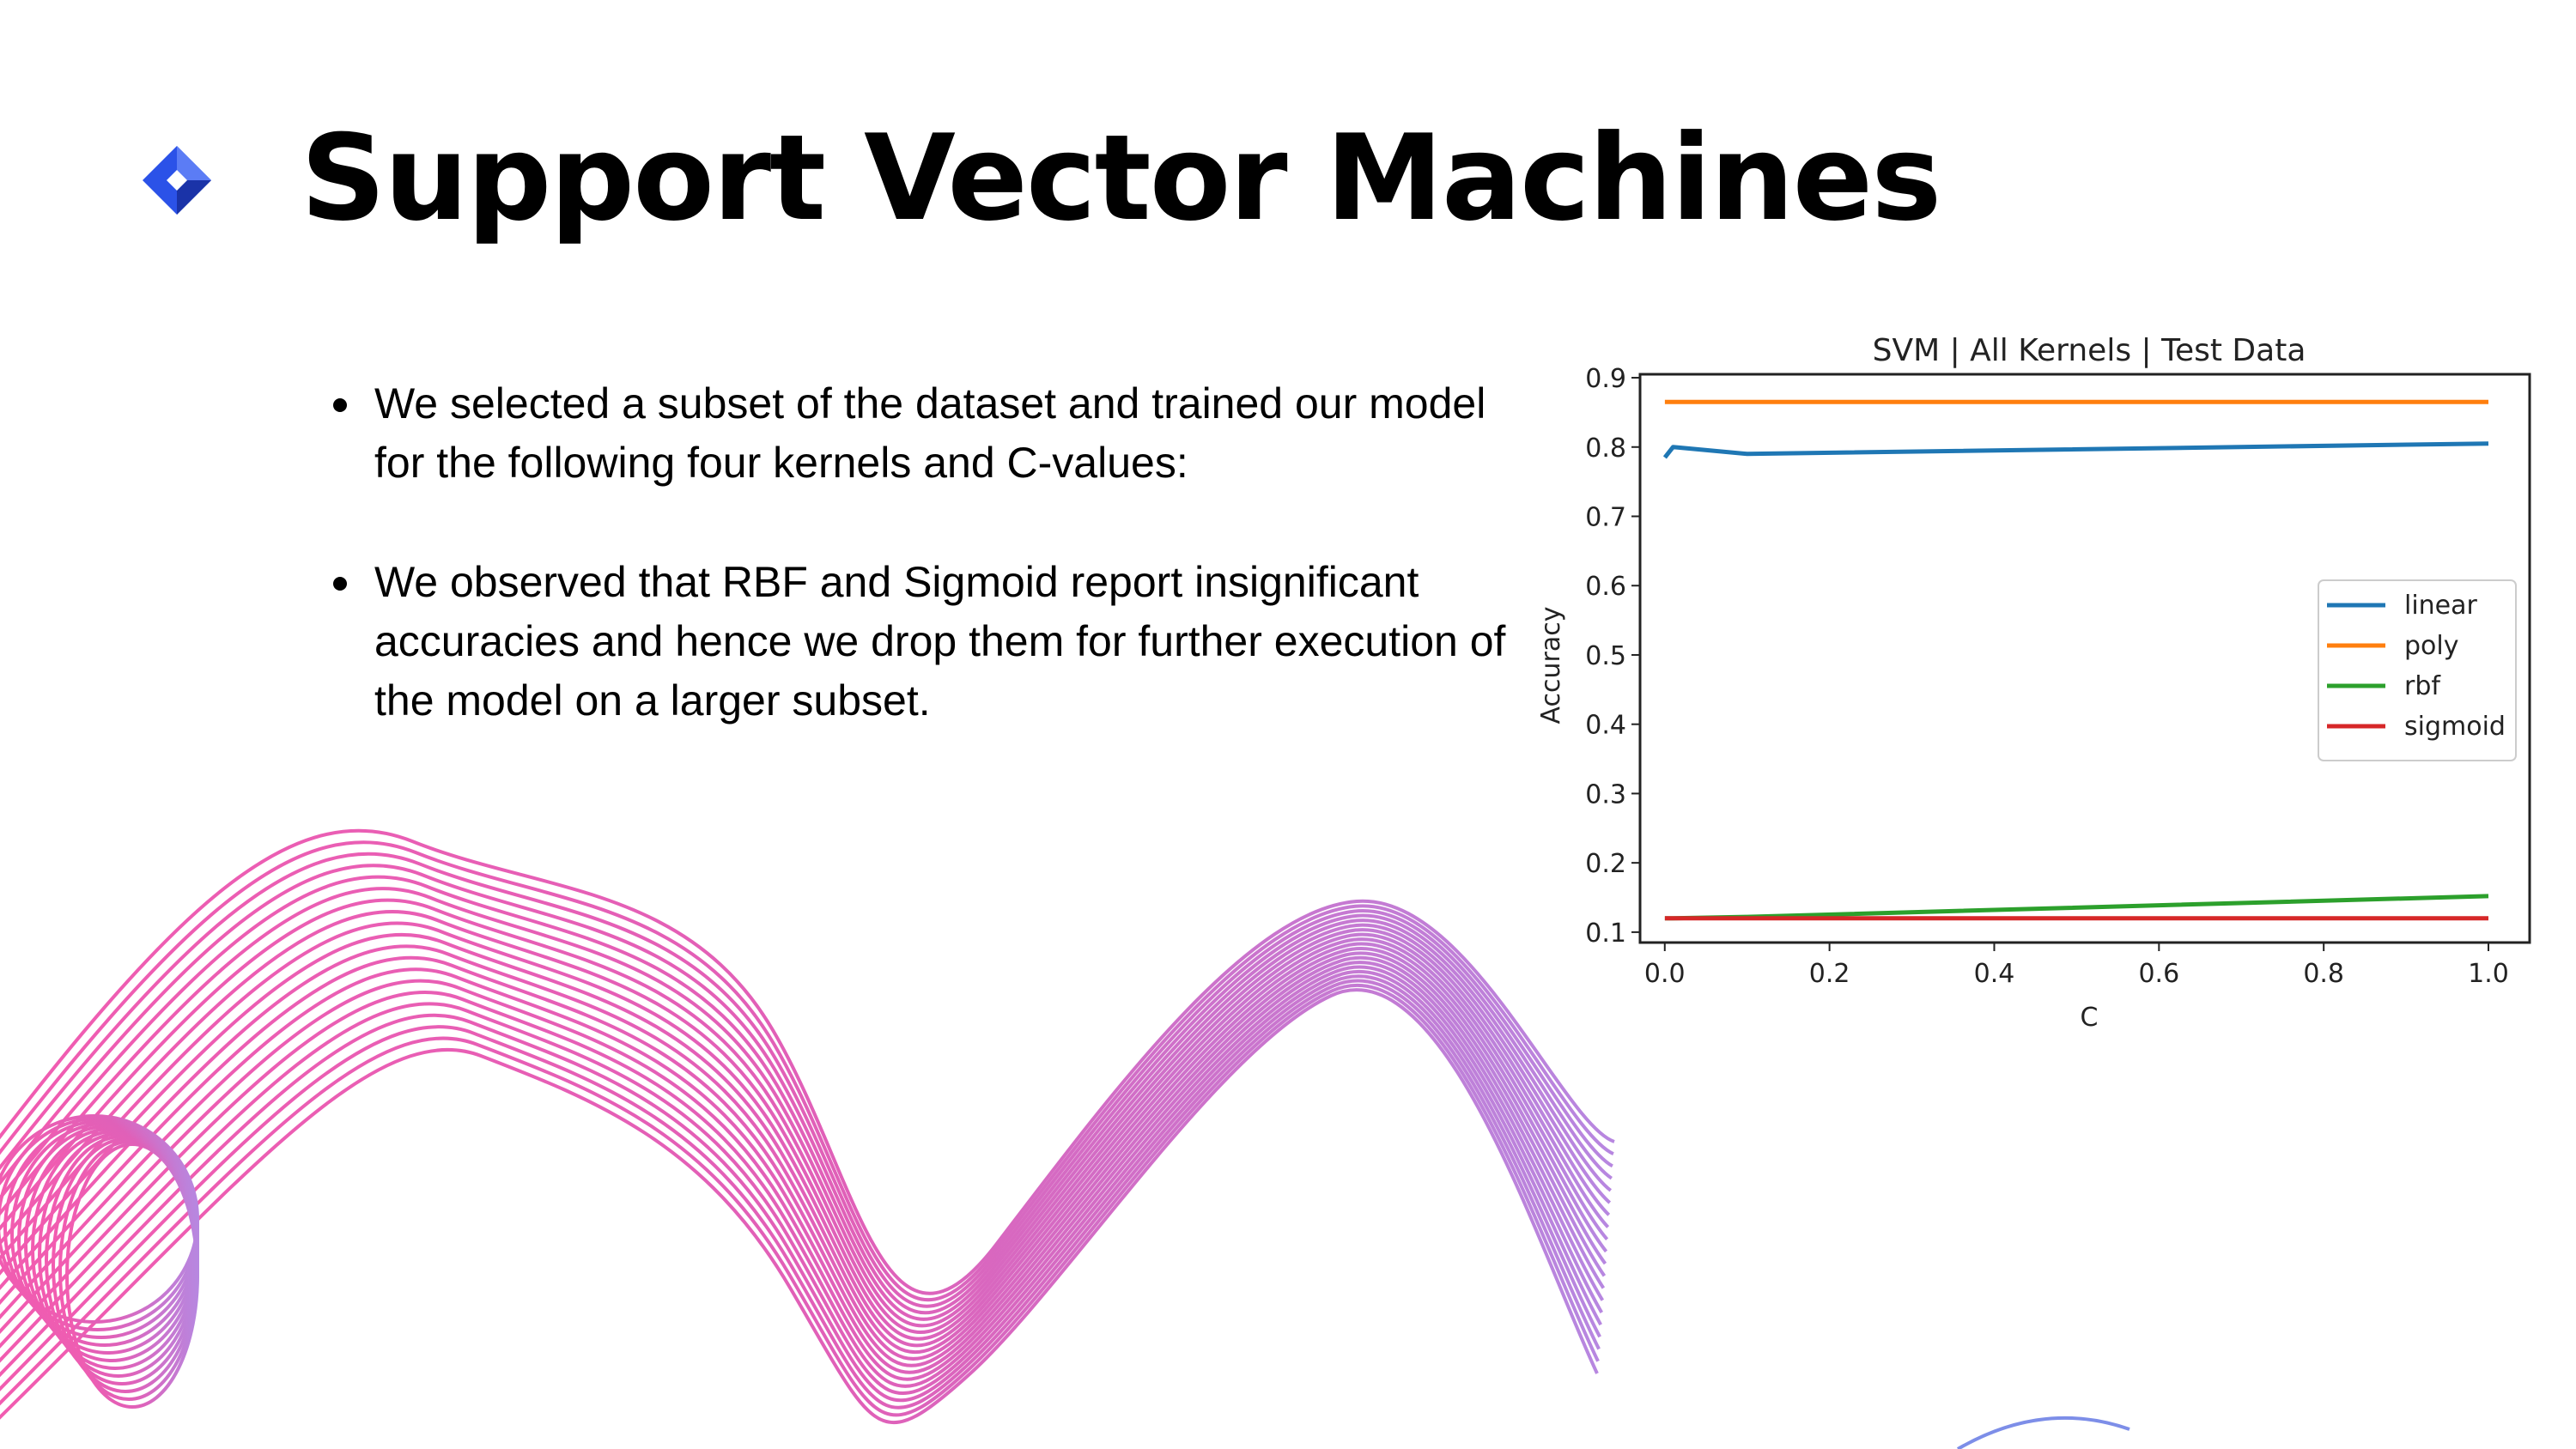  What do you see at coordinates (2090, 350) in the screenshot?
I see `chart-title: SVM | All Kernels | Test Data` at bounding box center [2090, 350].